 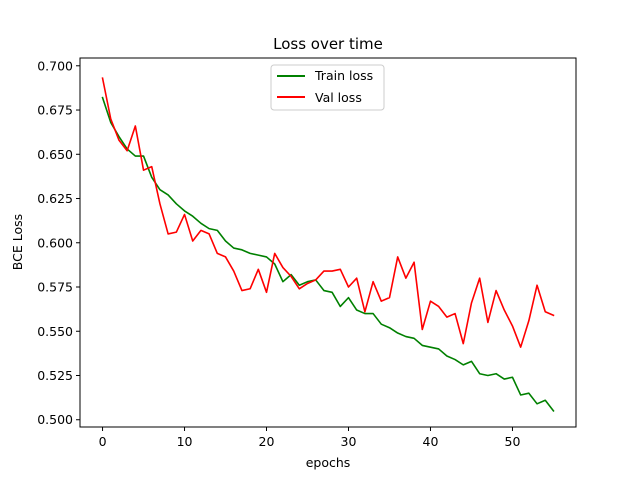 What do you see at coordinates (55, 242) in the screenshot?
I see `y-tick-label: 0.600` at bounding box center [55, 242].